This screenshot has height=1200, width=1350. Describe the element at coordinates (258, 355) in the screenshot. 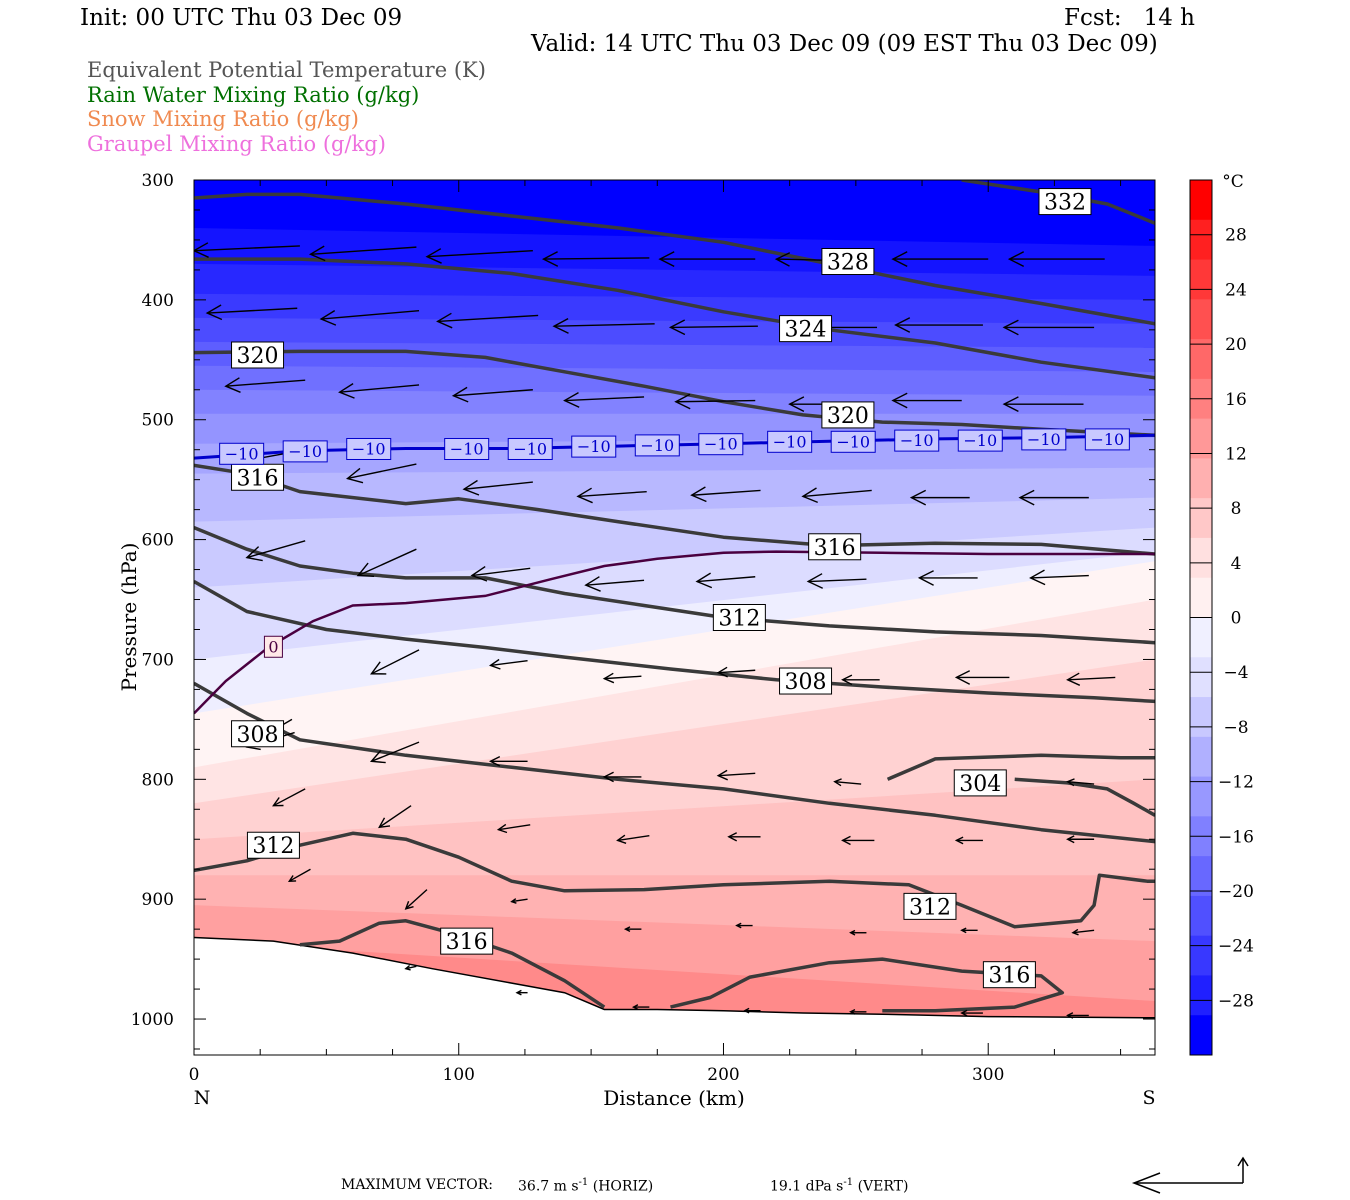

I see `theta-e-label: 320` at that location.